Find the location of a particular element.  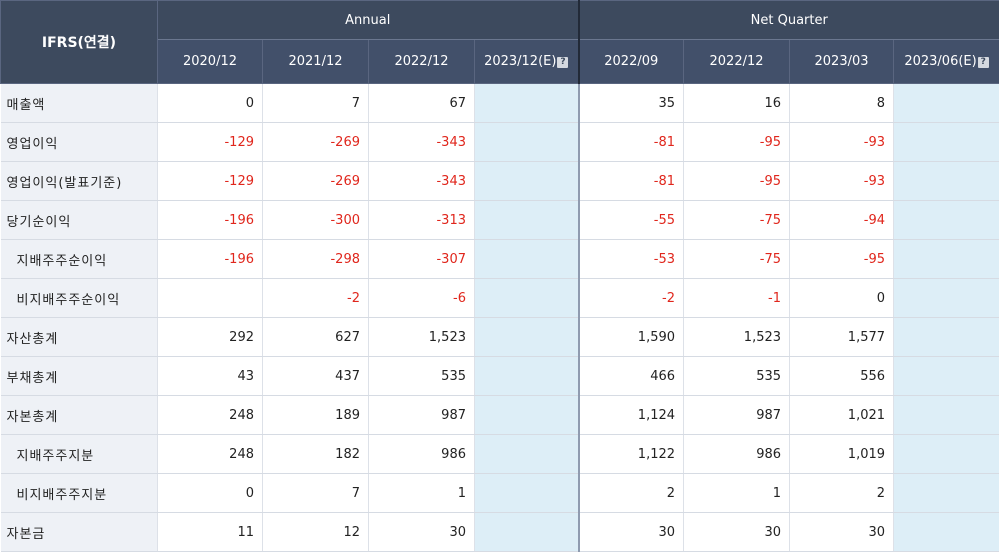

value-cell: 466 is located at coordinates (630, 376).